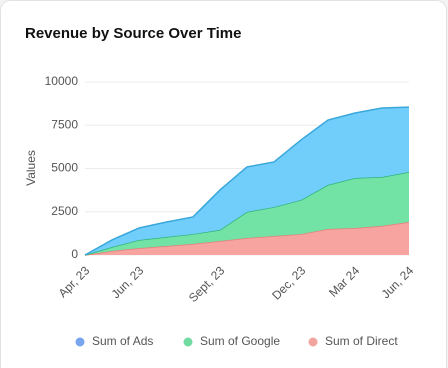 The image size is (448, 368). What do you see at coordinates (74, 254) in the screenshot?
I see `y-tick-label: 0` at bounding box center [74, 254].